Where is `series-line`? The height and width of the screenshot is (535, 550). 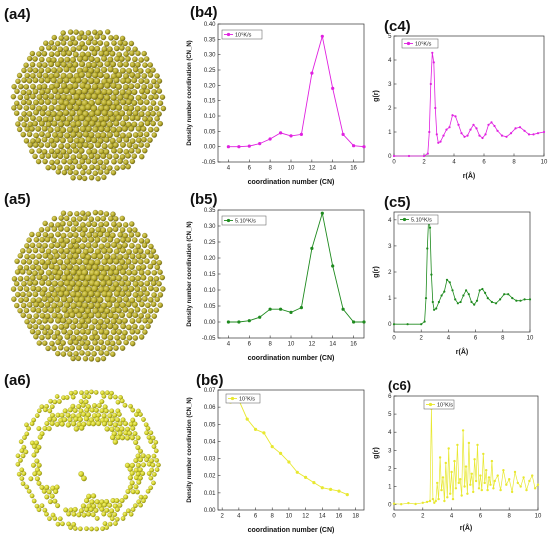
series-line is located at coordinates (462, 271).